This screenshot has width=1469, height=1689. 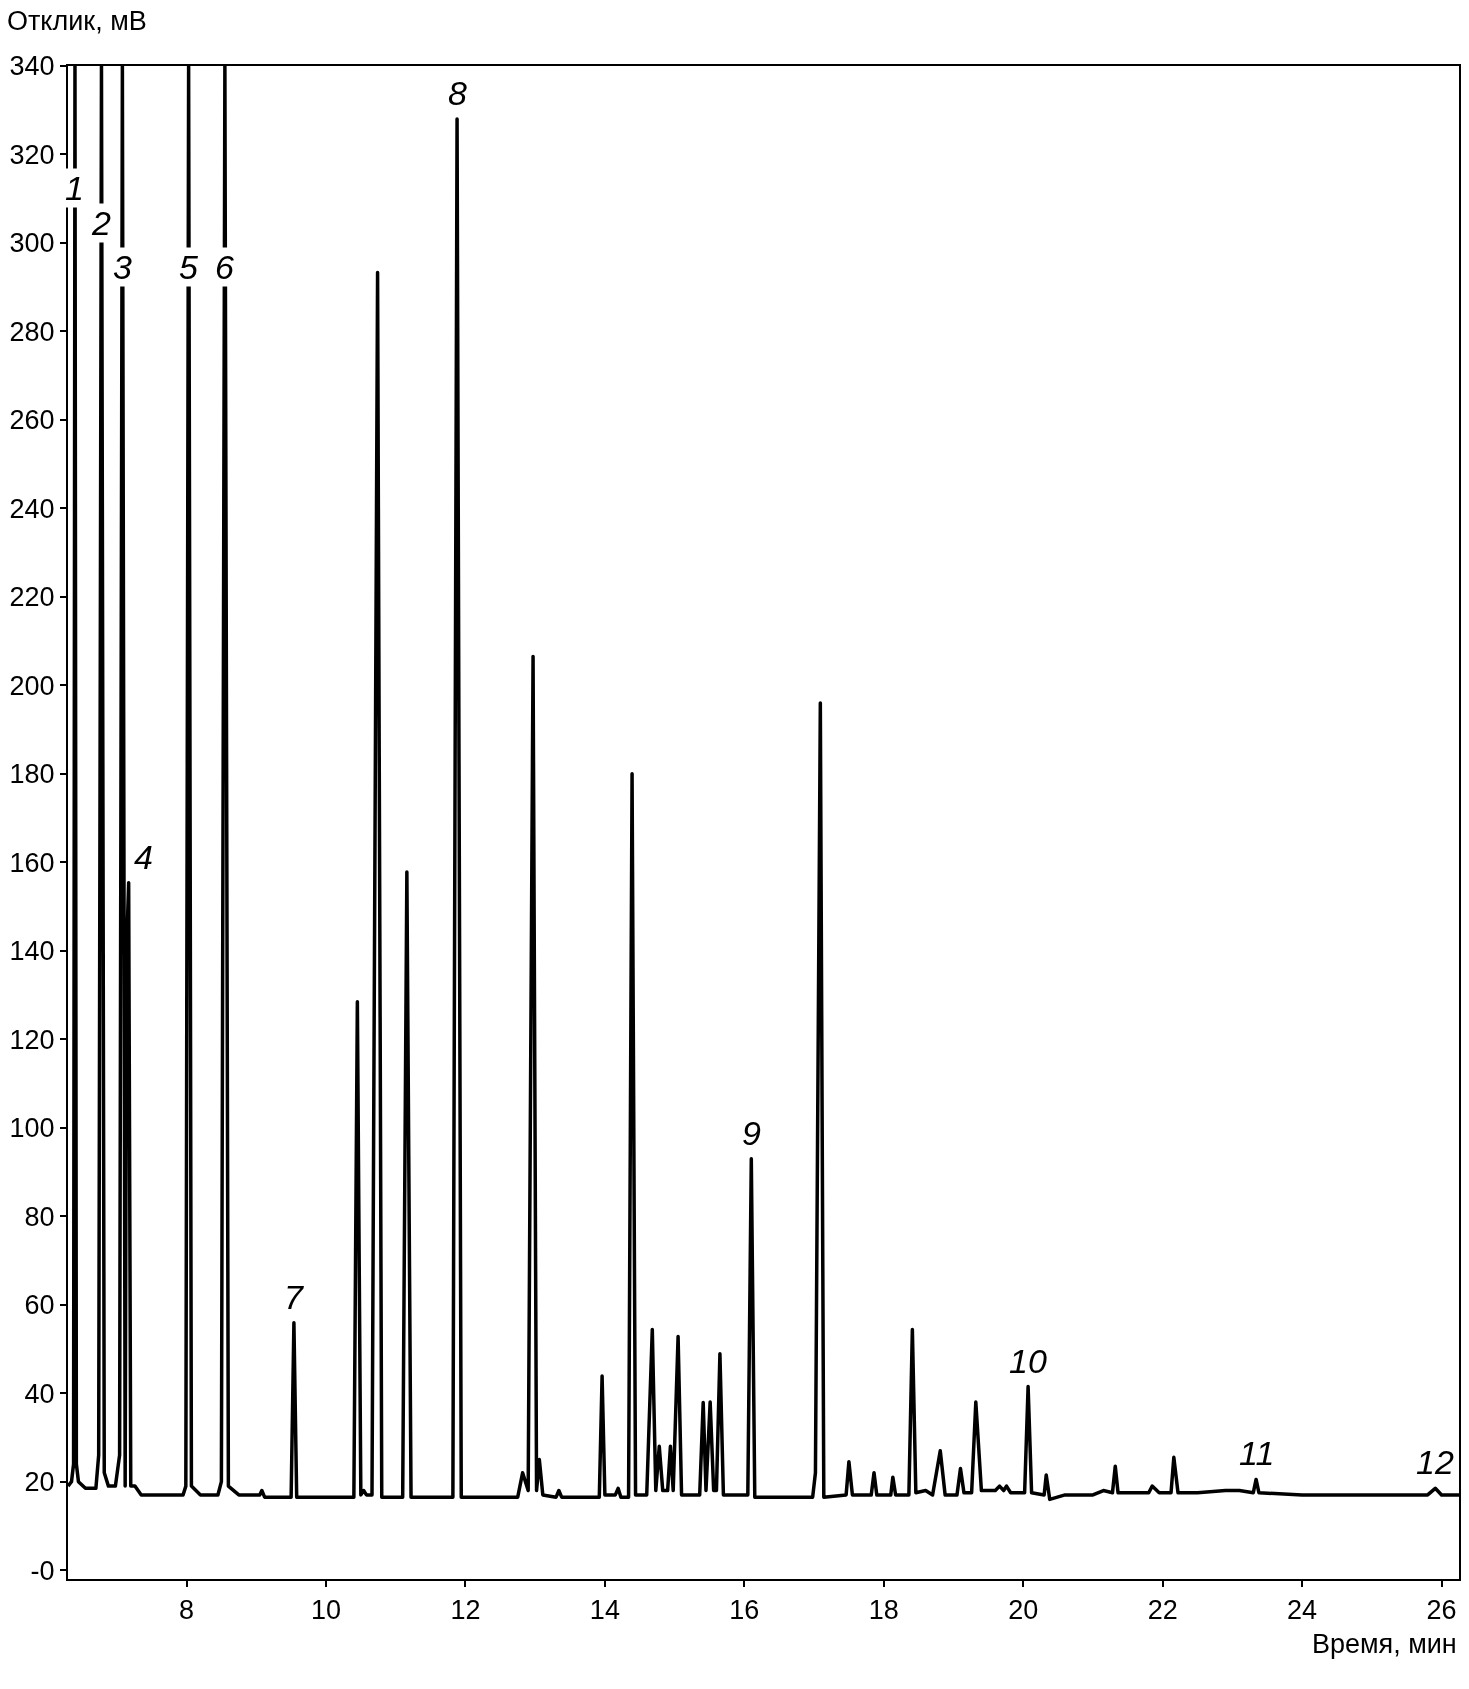 What do you see at coordinates (188, 267) in the screenshot?
I see `annotation: 5` at bounding box center [188, 267].